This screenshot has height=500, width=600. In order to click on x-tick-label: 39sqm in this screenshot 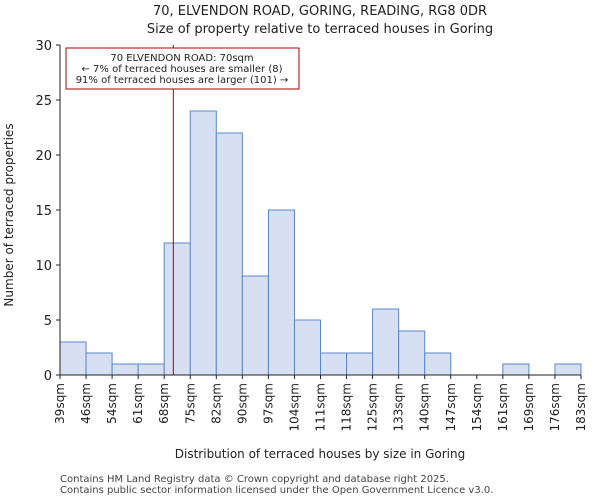, I will do `click(60, 403)`.